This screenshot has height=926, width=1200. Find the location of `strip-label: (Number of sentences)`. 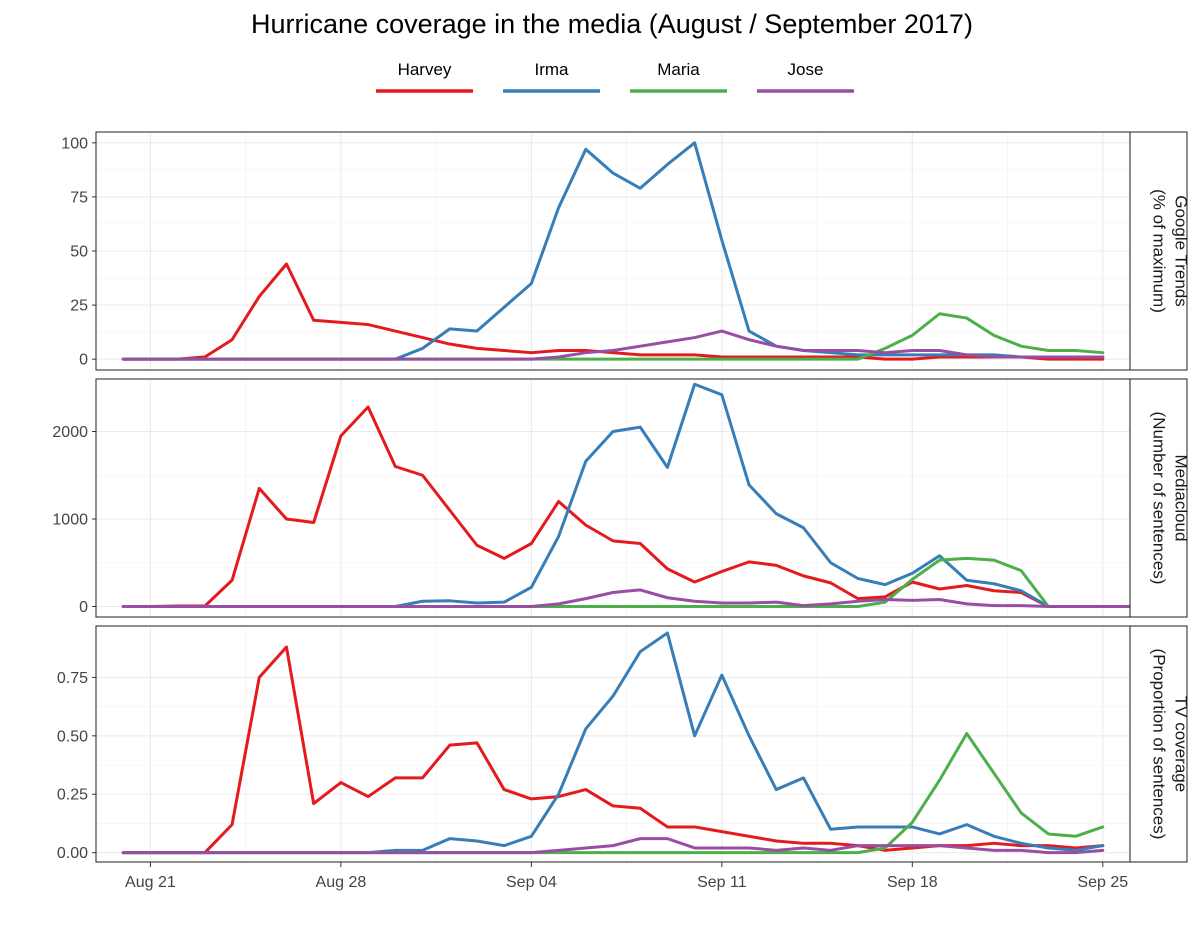

strip-label: (Number of sentences) is located at coordinates (1159, 498).